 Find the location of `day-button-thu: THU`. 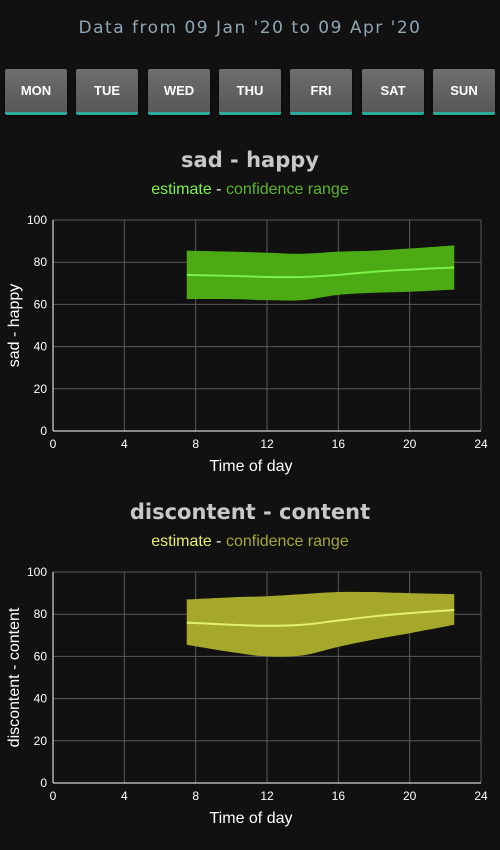

day-button-thu: THU is located at coordinates (250, 92).